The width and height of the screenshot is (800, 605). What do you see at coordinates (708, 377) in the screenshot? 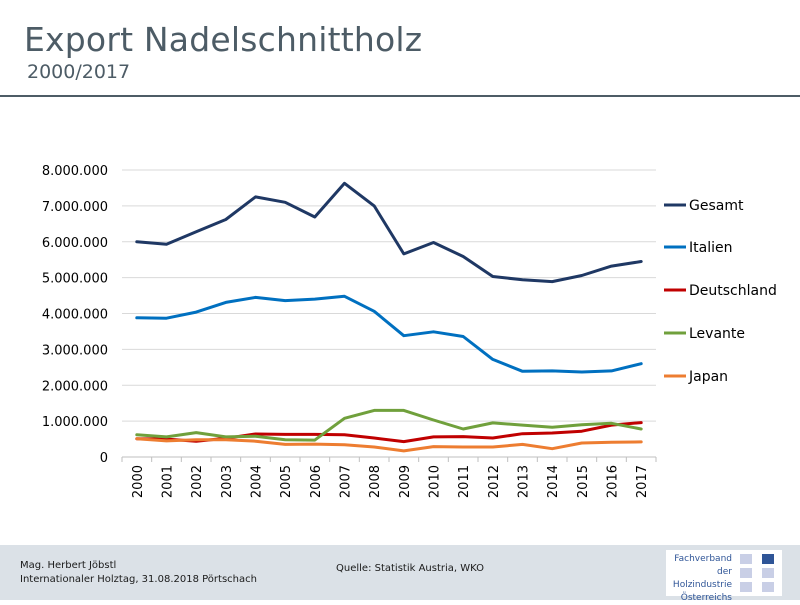
I see `legend-label-japan: Japan` at bounding box center [708, 377].